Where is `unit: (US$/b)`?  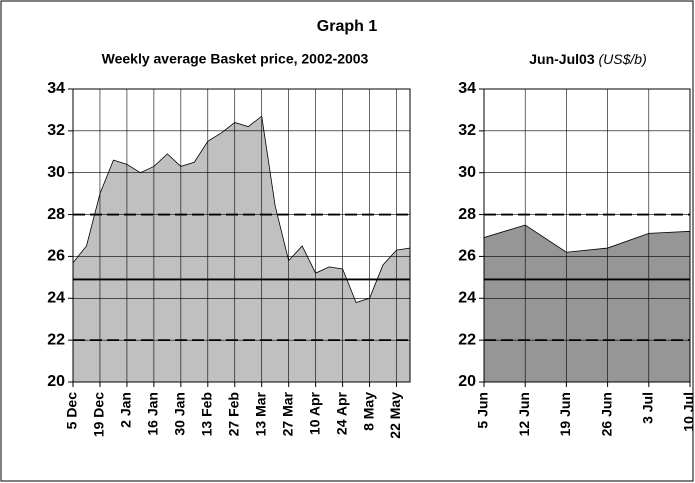 unit: (US$/b) is located at coordinates (623, 59).